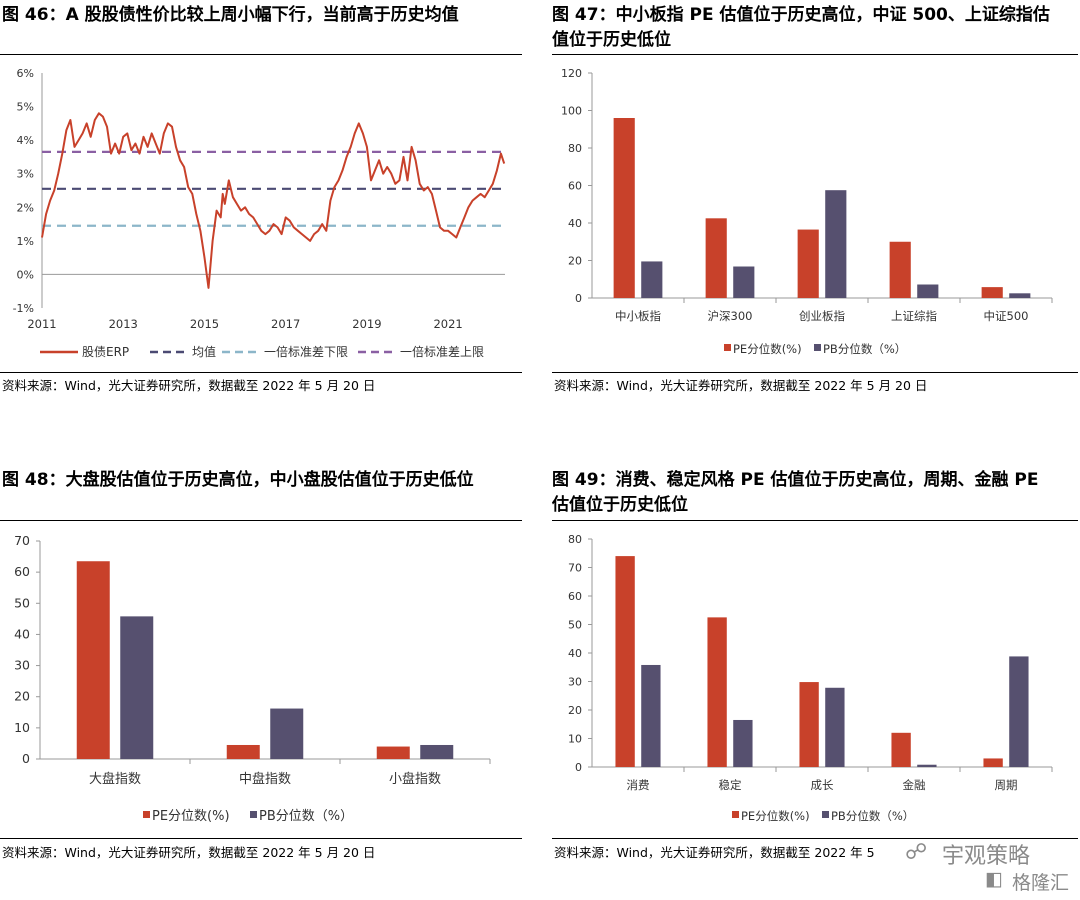 Image resolution: width=1080 pixels, height=900 pixels. What do you see at coordinates (22, 602) in the screenshot?
I see `y-tick-label: 50` at bounding box center [22, 602].